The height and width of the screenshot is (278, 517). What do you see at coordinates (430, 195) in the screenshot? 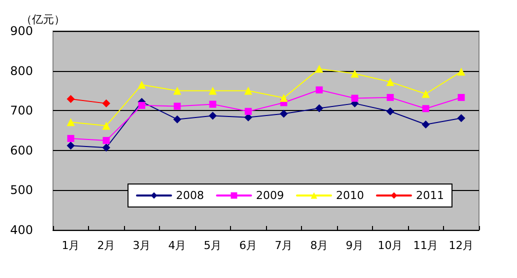
I see `legend-label: 2011` at bounding box center [430, 195].